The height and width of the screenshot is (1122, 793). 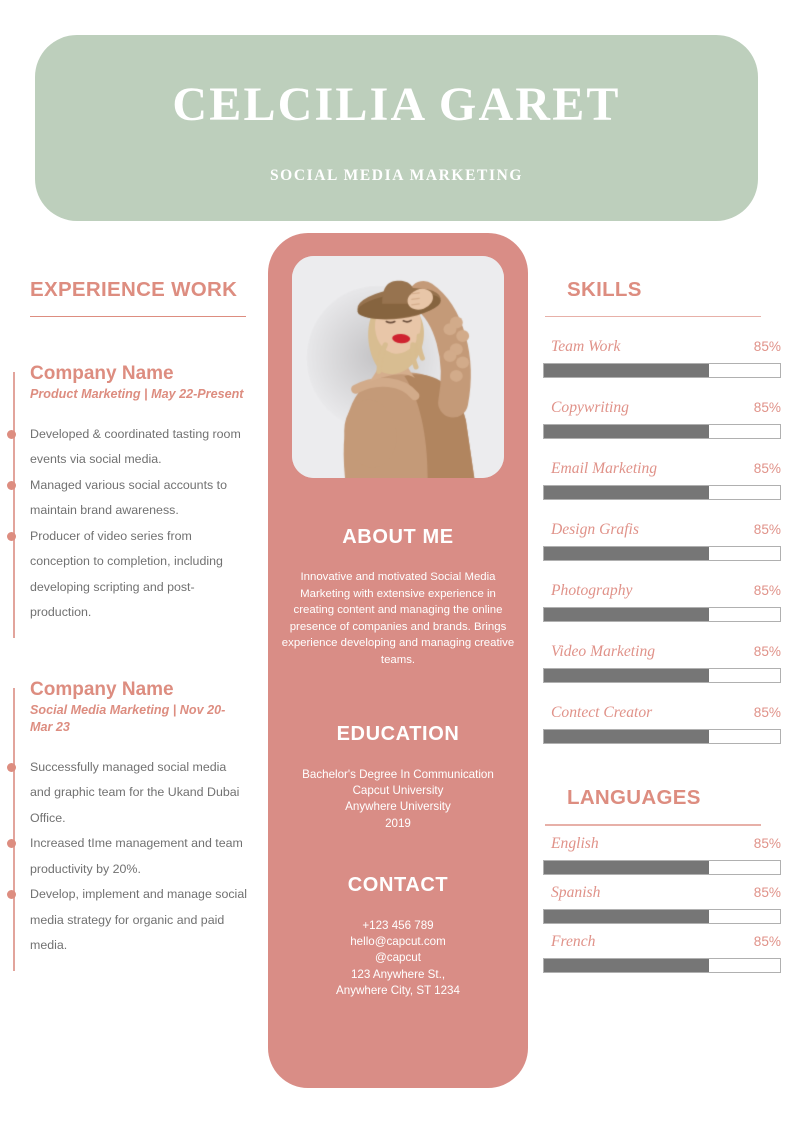 I want to click on skill-label: Team Work, so click(x=586, y=347).